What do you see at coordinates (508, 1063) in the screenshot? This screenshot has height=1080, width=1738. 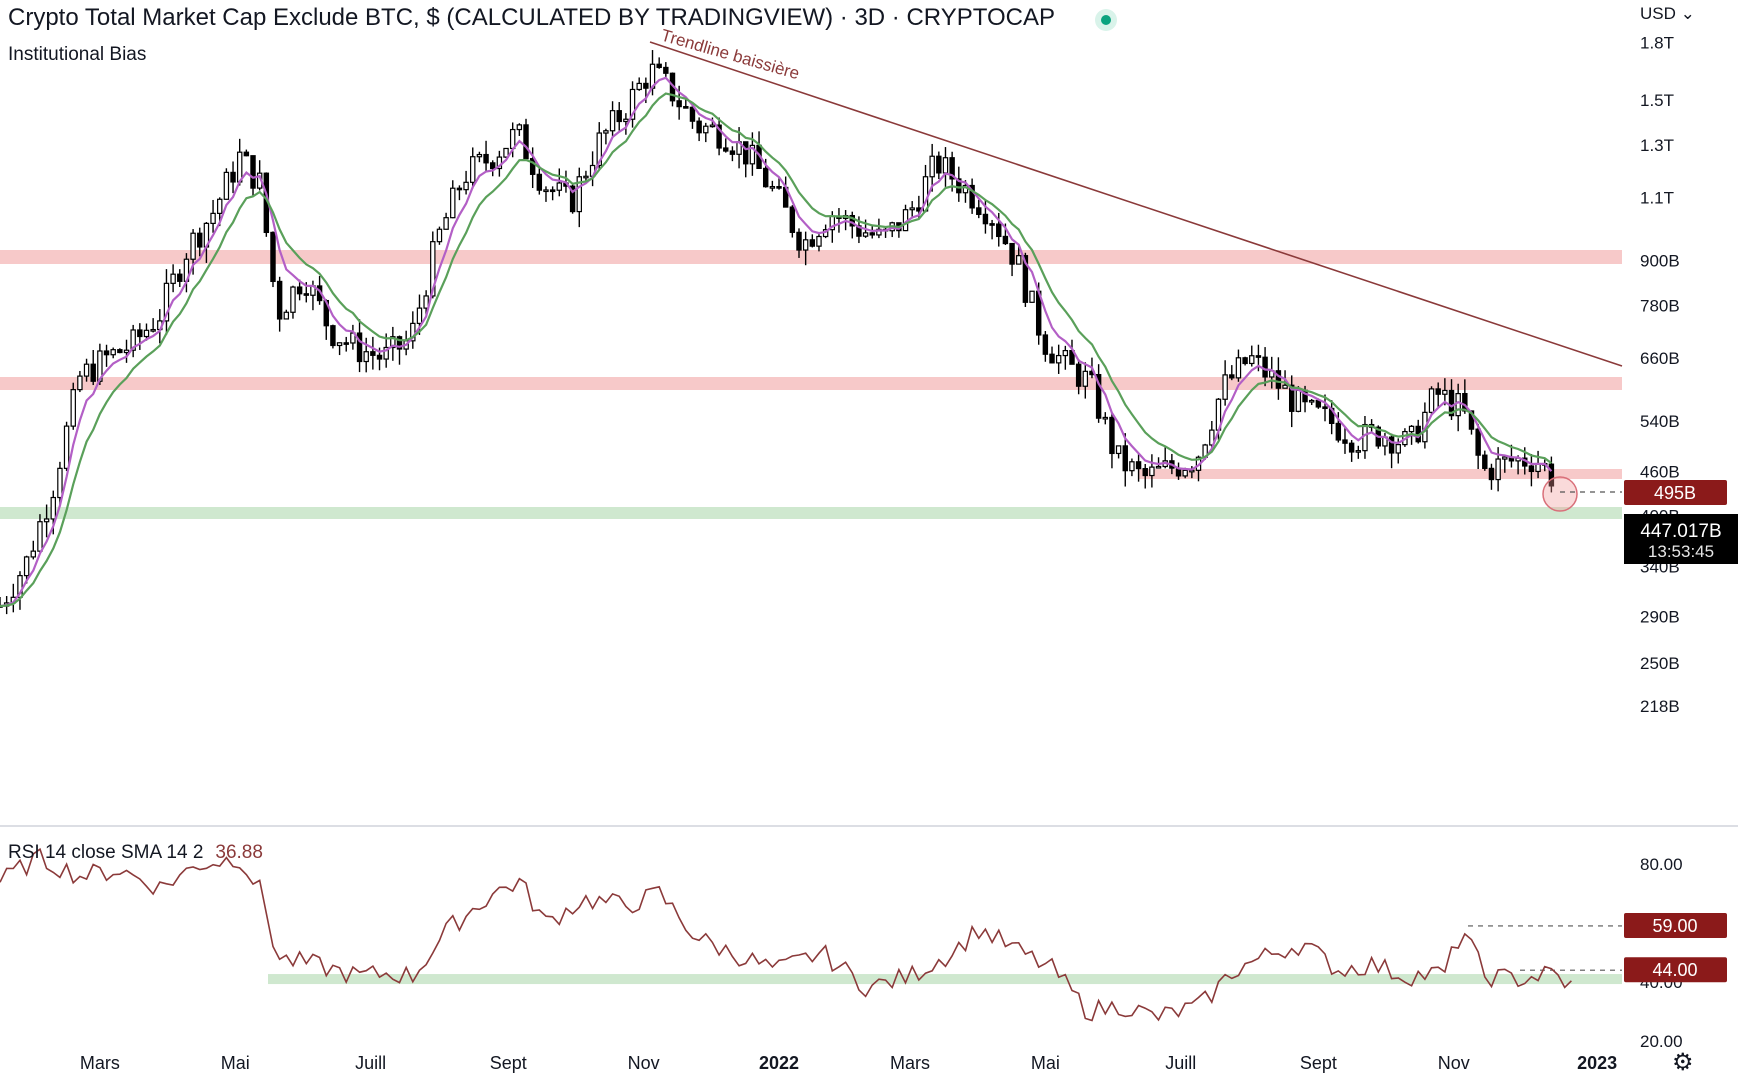 I see `time-tick-label: Sept` at bounding box center [508, 1063].